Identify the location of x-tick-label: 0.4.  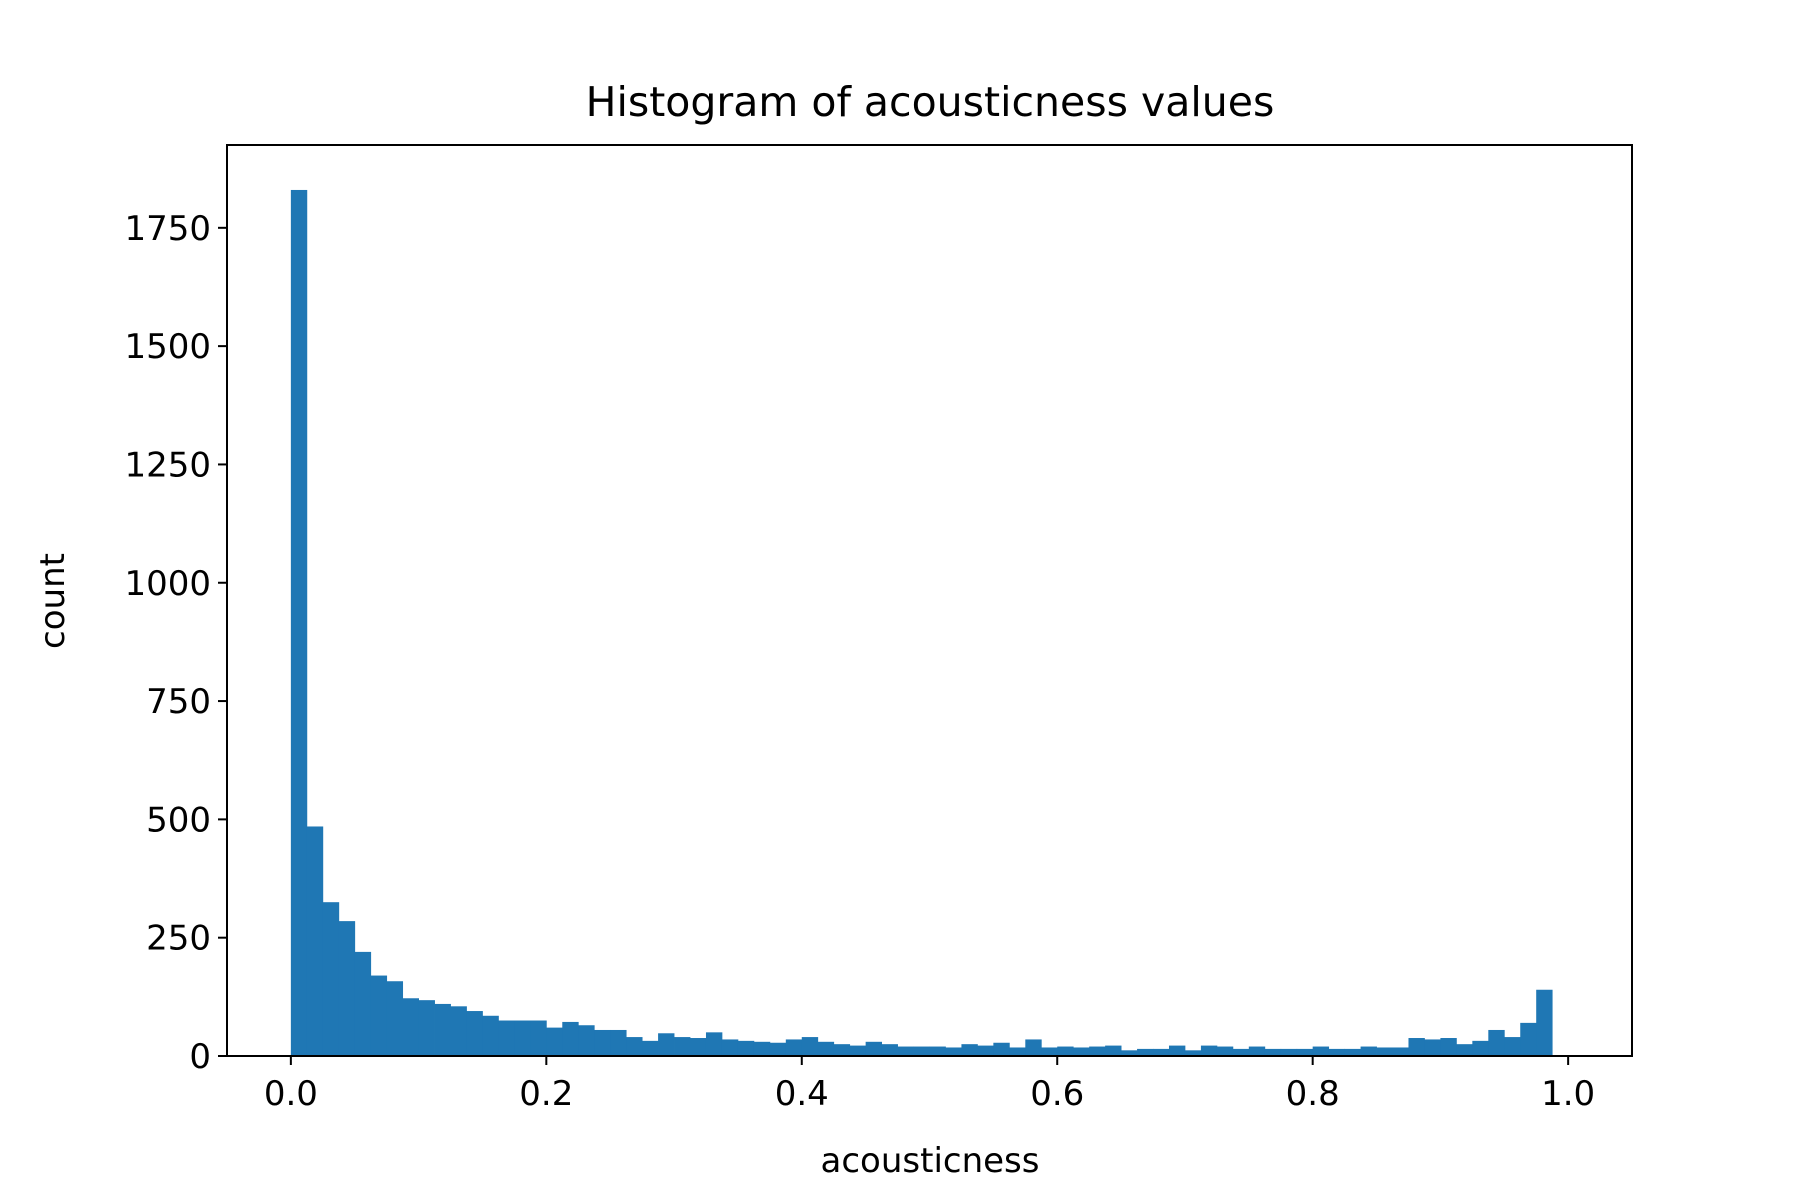
(802, 1094).